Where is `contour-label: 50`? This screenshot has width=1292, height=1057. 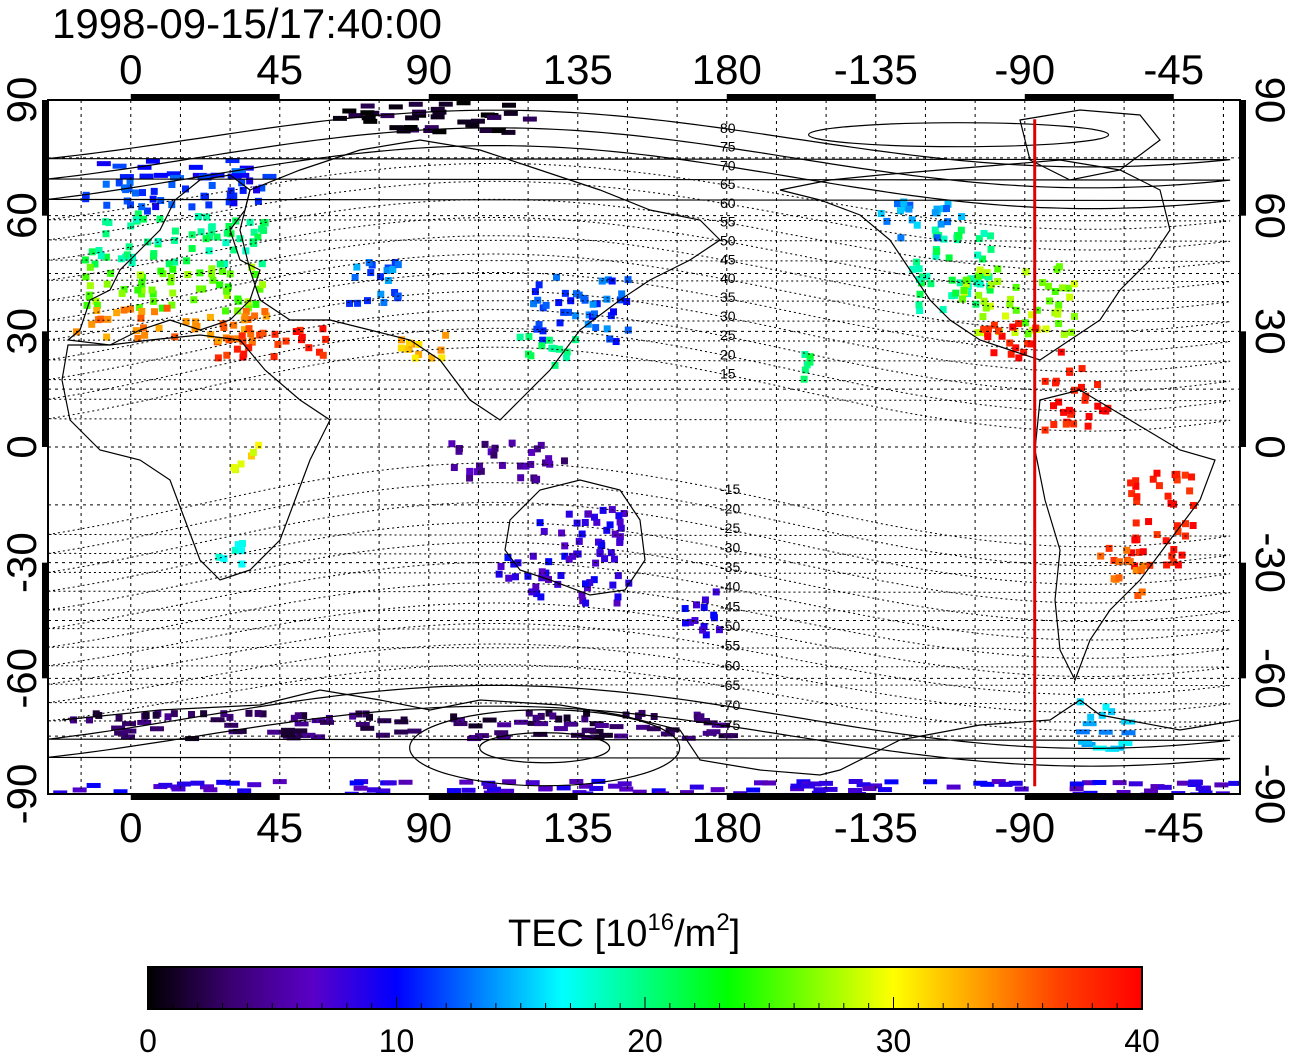 contour-label: 50 is located at coordinates (728, 240).